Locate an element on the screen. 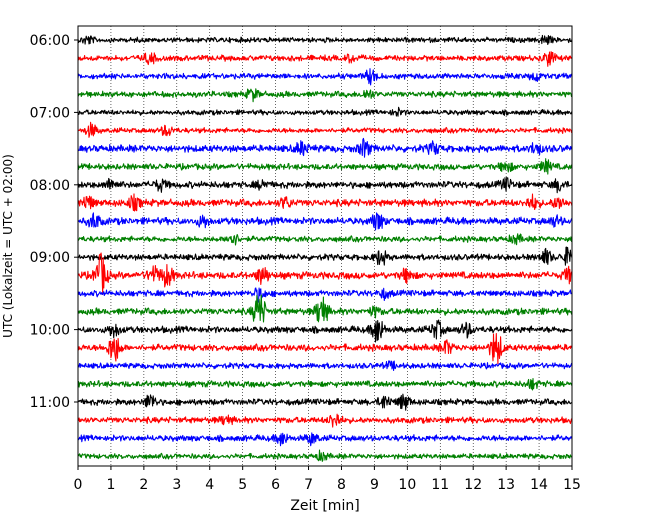 The height and width of the screenshot is (520, 650). x-tick-label-8: 8 is located at coordinates (341, 485).